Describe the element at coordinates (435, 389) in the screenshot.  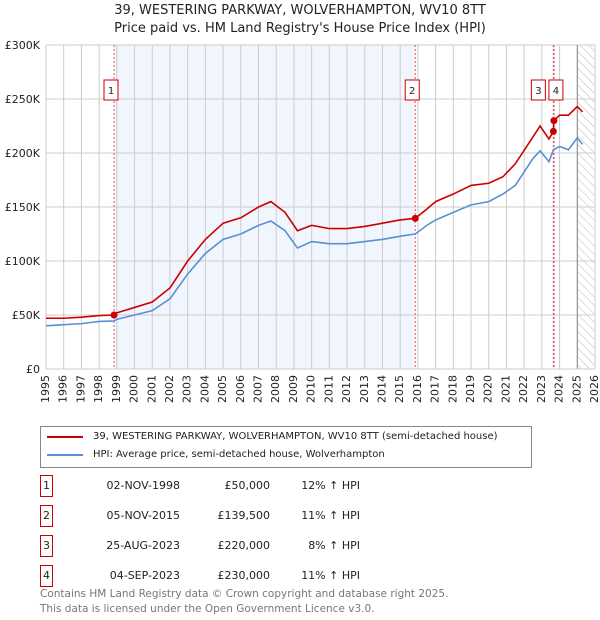
I see `x-tick-label: 2017` at that location.